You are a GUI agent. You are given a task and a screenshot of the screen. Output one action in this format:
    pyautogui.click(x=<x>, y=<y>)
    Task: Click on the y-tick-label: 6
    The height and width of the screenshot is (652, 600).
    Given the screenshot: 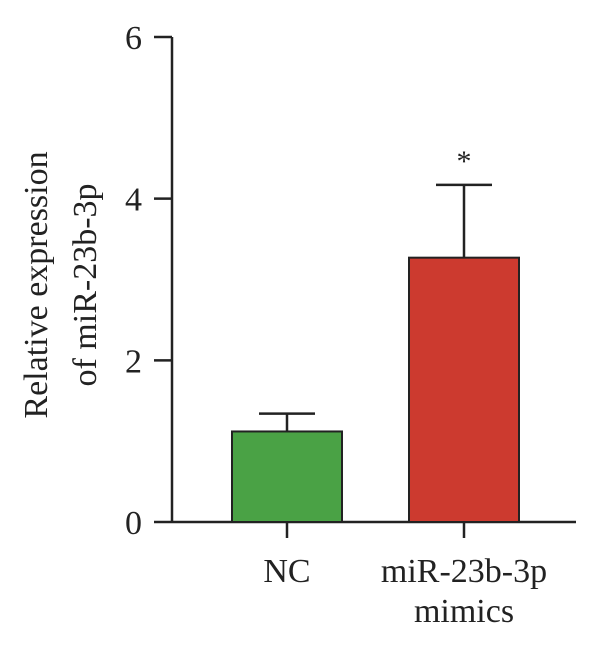 What is the action you would take?
    pyautogui.click(x=133, y=38)
    